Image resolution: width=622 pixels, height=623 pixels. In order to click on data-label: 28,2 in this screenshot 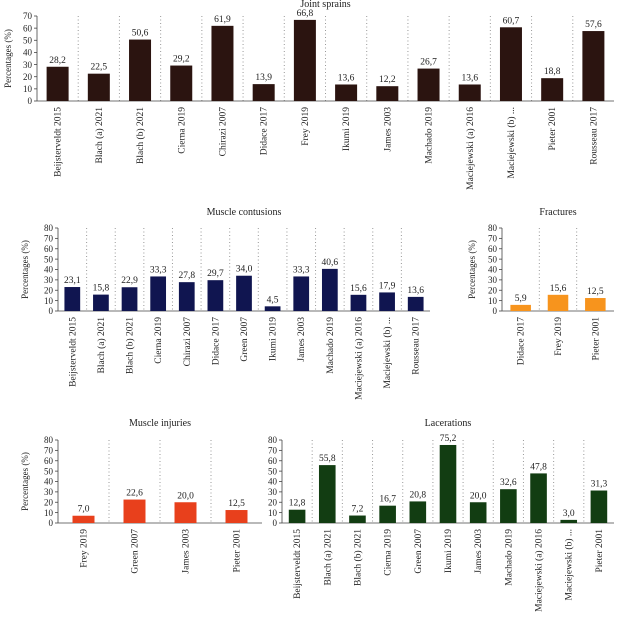, I will do `click(57, 61)`.